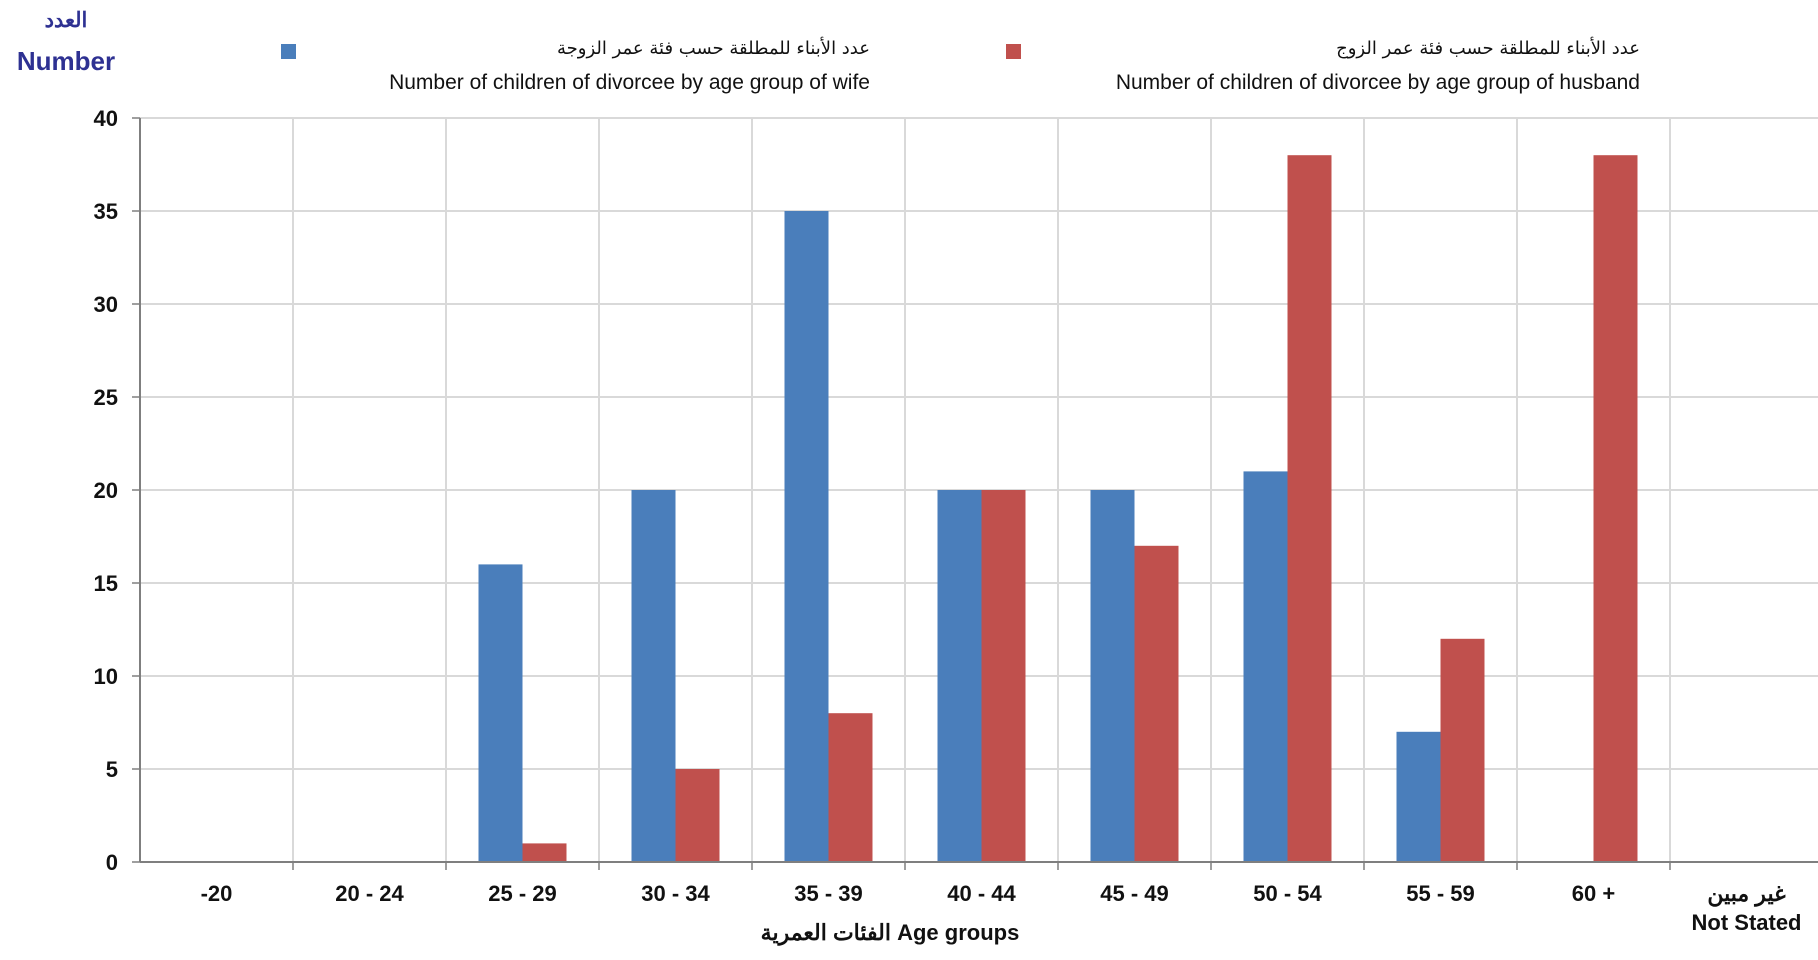 The height and width of the screenshot is (960, 1818). Describe the element at coordinates (66, 20) in the screenshot. I see `y-axis-title-arabic: العدد` at that location.